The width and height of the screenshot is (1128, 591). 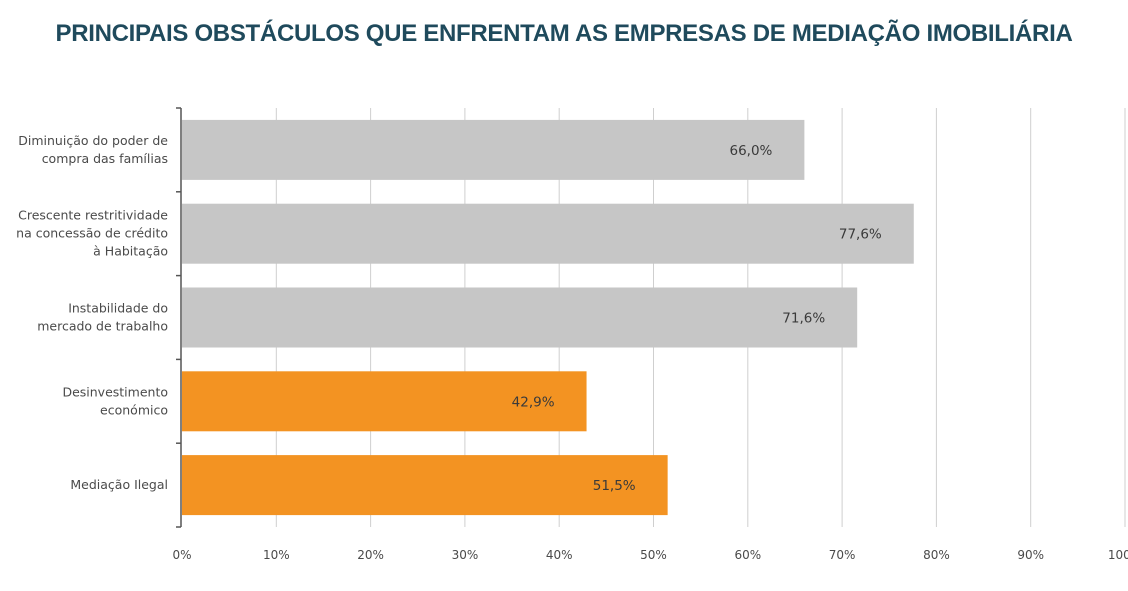 I want to click on x-tick-label: 10%, so click(x=276, y=555).